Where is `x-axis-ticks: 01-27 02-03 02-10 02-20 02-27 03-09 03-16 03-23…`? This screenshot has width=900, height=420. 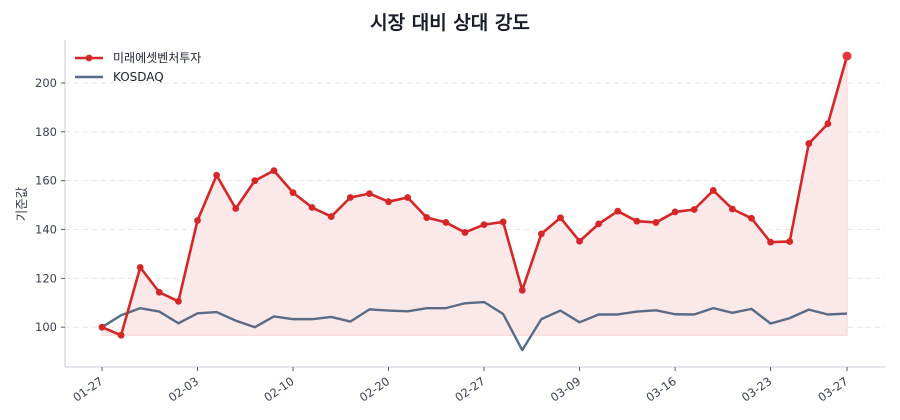
x-axis-ticks: 01-27 02-03 02-10 02-20 02-27 03-09 03-16 03-23… is located at coordinates (460, 386).